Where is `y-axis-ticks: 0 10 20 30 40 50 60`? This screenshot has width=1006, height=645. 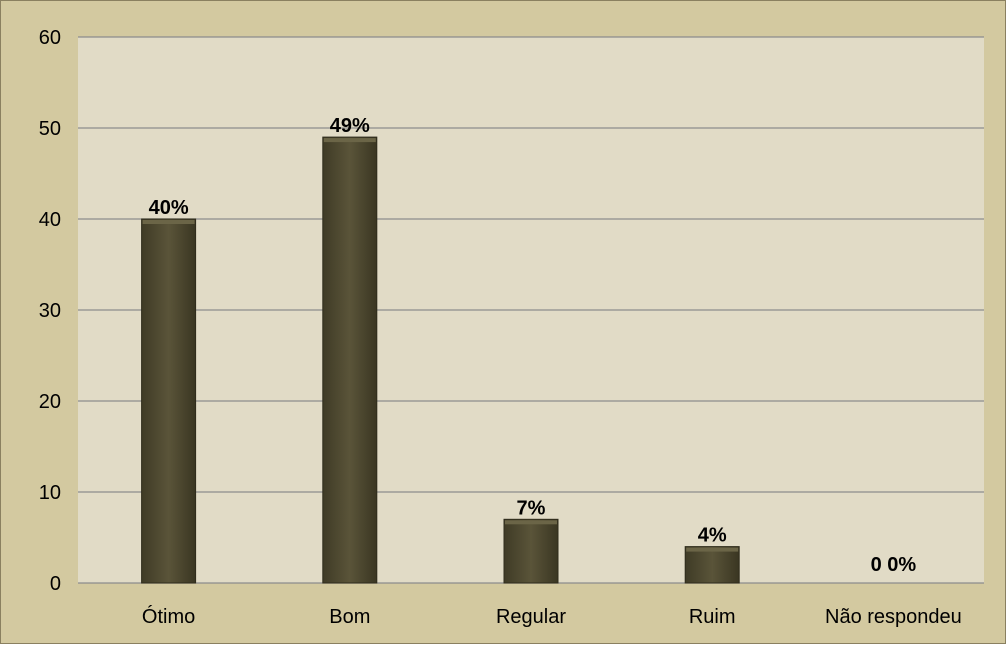
y-axis-ticks: 0 10 20 30 40 50 60 is located at coordinates (50, 311).